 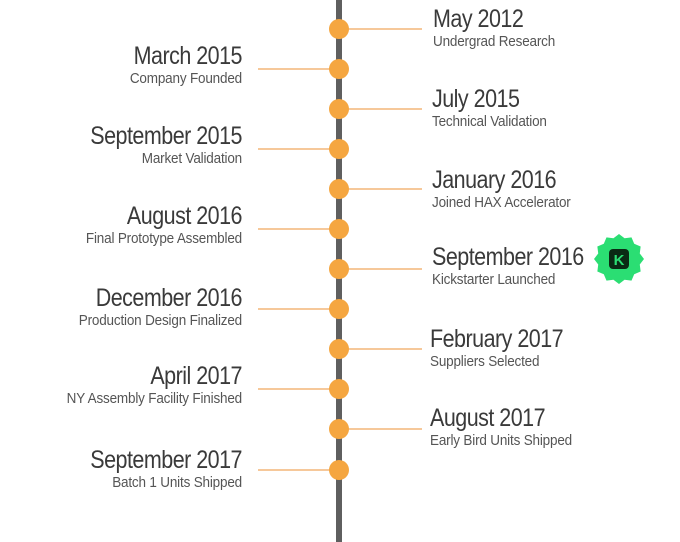 I want to click on event-label: Joined HAX Accelerator, so click(x=501, y=202).